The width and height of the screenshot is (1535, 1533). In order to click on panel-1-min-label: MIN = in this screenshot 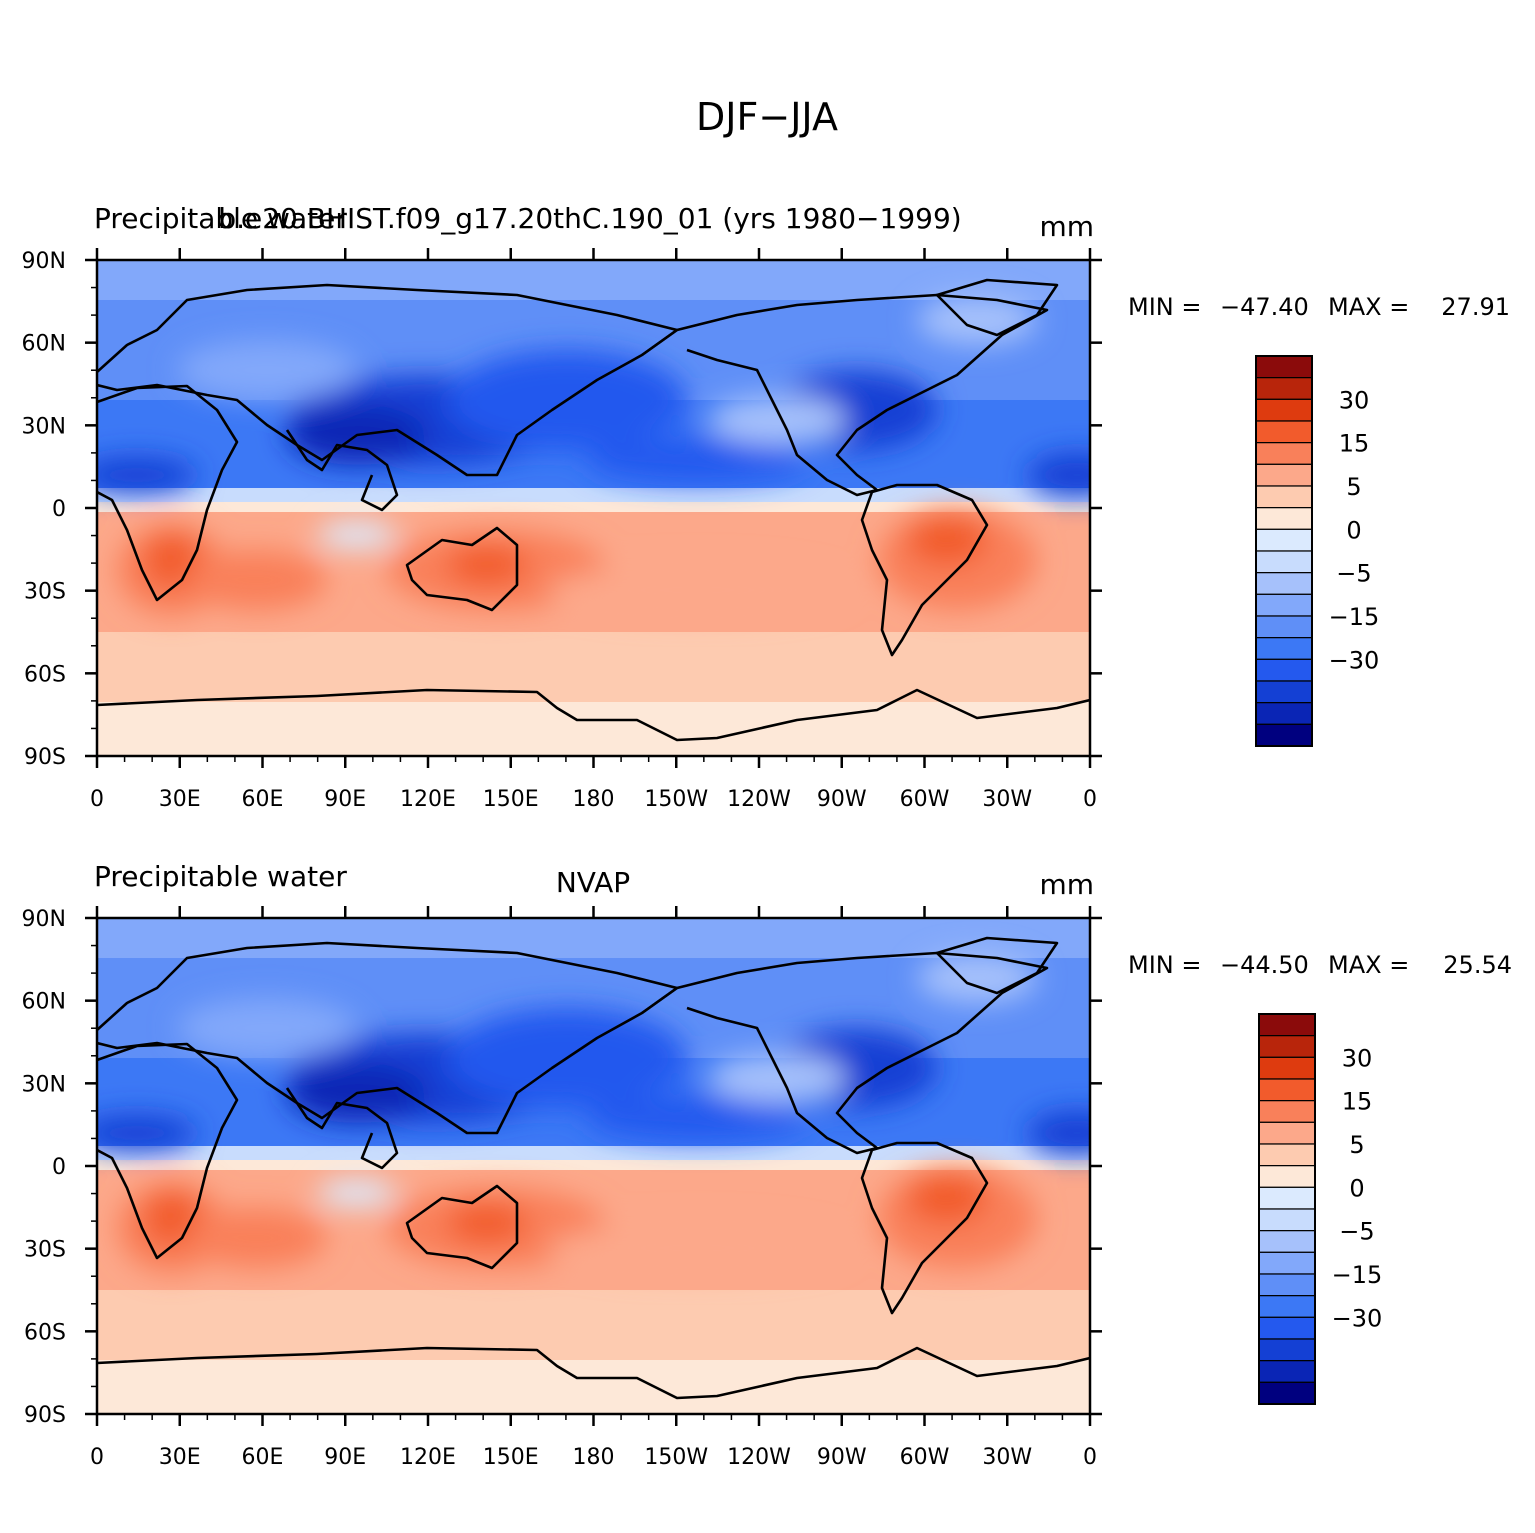, I will do `click(1164, 307)`.